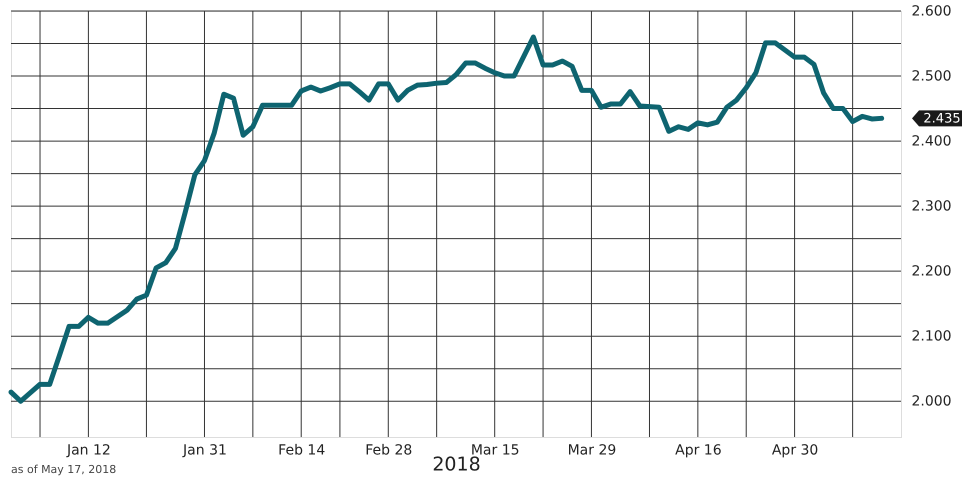  I want to click on x-tick-label: Feb 14, so click(302, 450).